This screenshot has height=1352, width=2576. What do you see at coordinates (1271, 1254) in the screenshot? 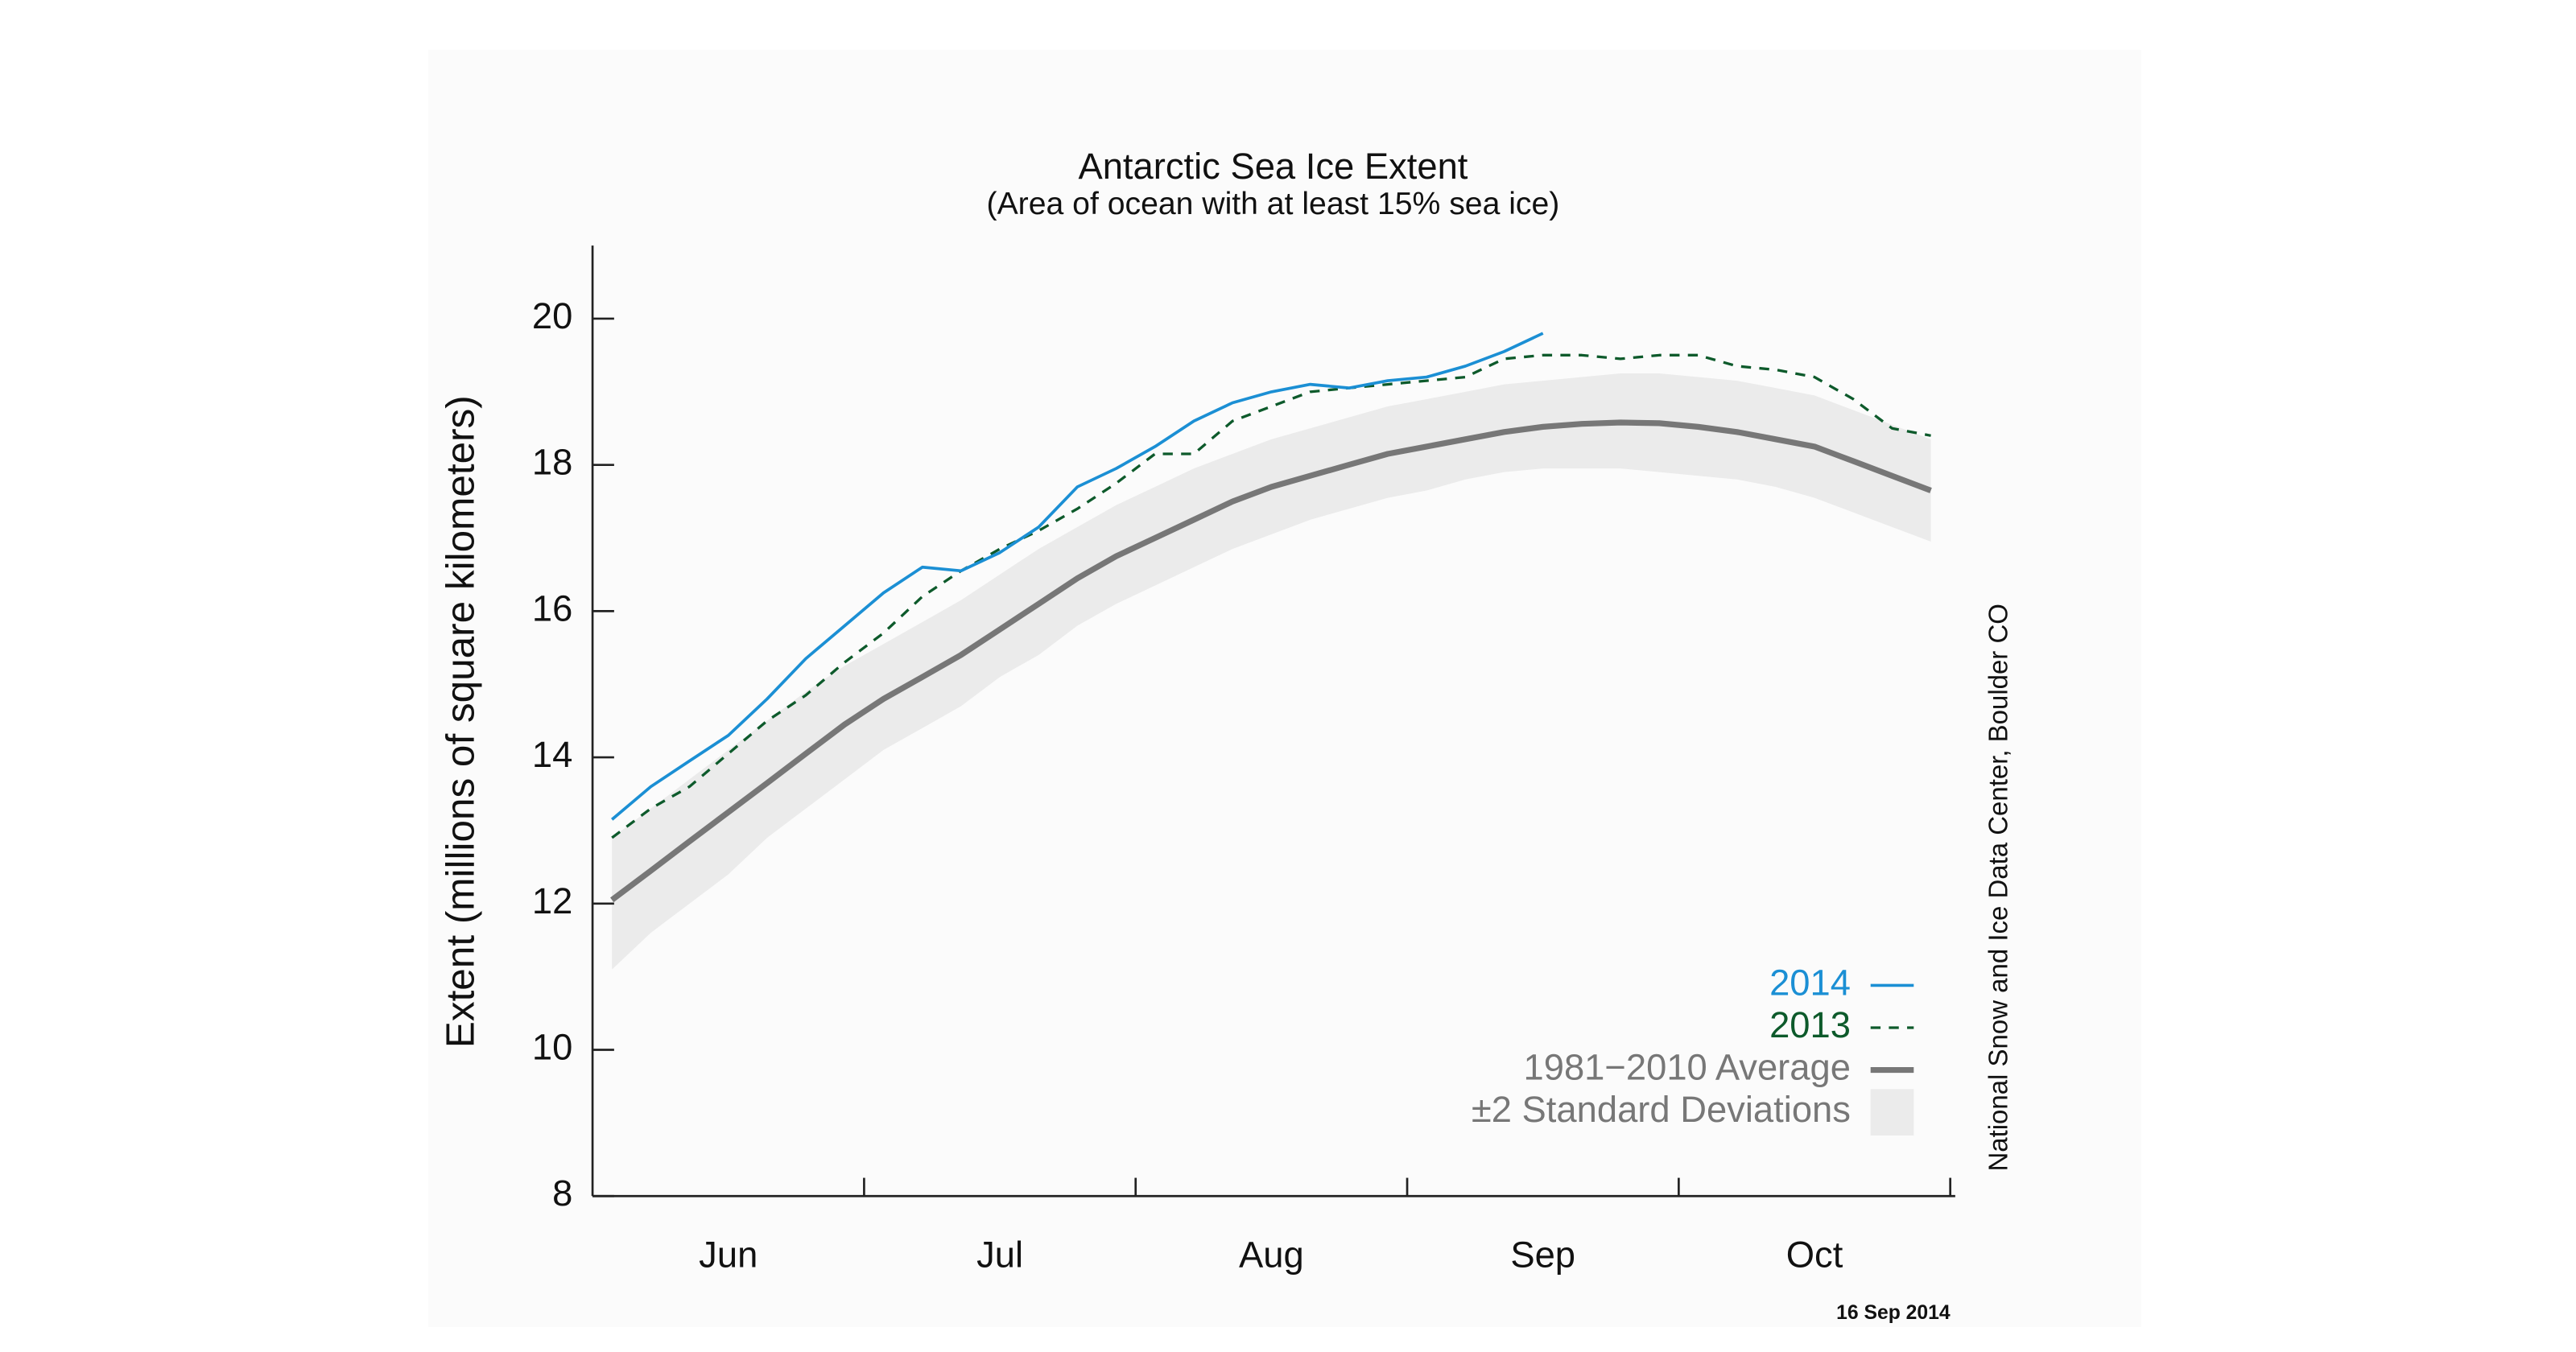
I see `x-tick-label: Aug` at bounding box center [1271, 1254].